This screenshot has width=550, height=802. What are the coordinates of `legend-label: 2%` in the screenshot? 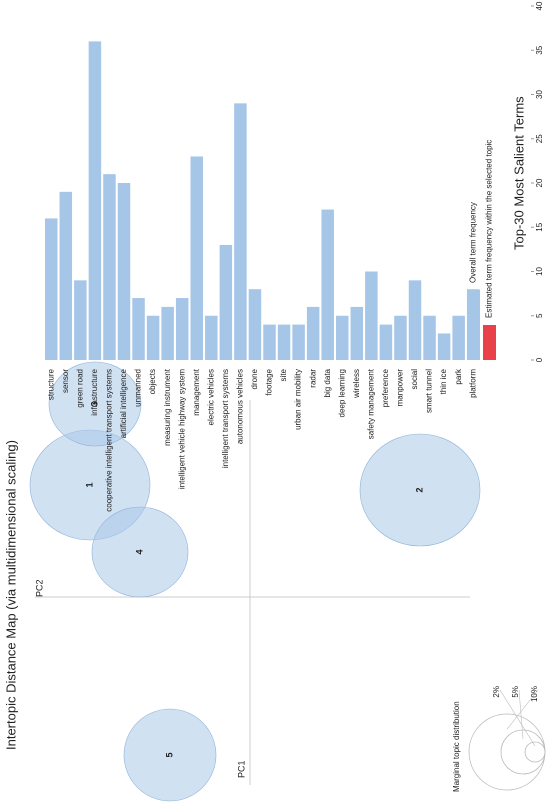 It's located at (496, 692).